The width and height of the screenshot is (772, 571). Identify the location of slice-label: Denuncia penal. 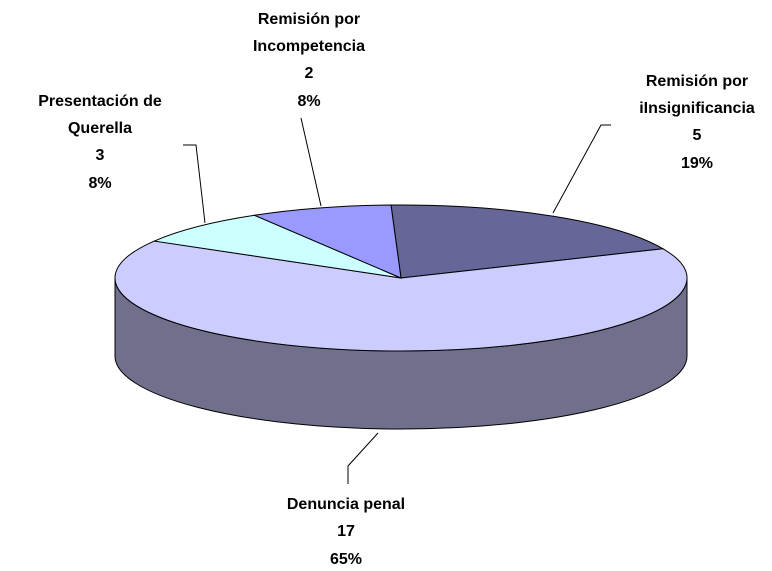
(346, 504).